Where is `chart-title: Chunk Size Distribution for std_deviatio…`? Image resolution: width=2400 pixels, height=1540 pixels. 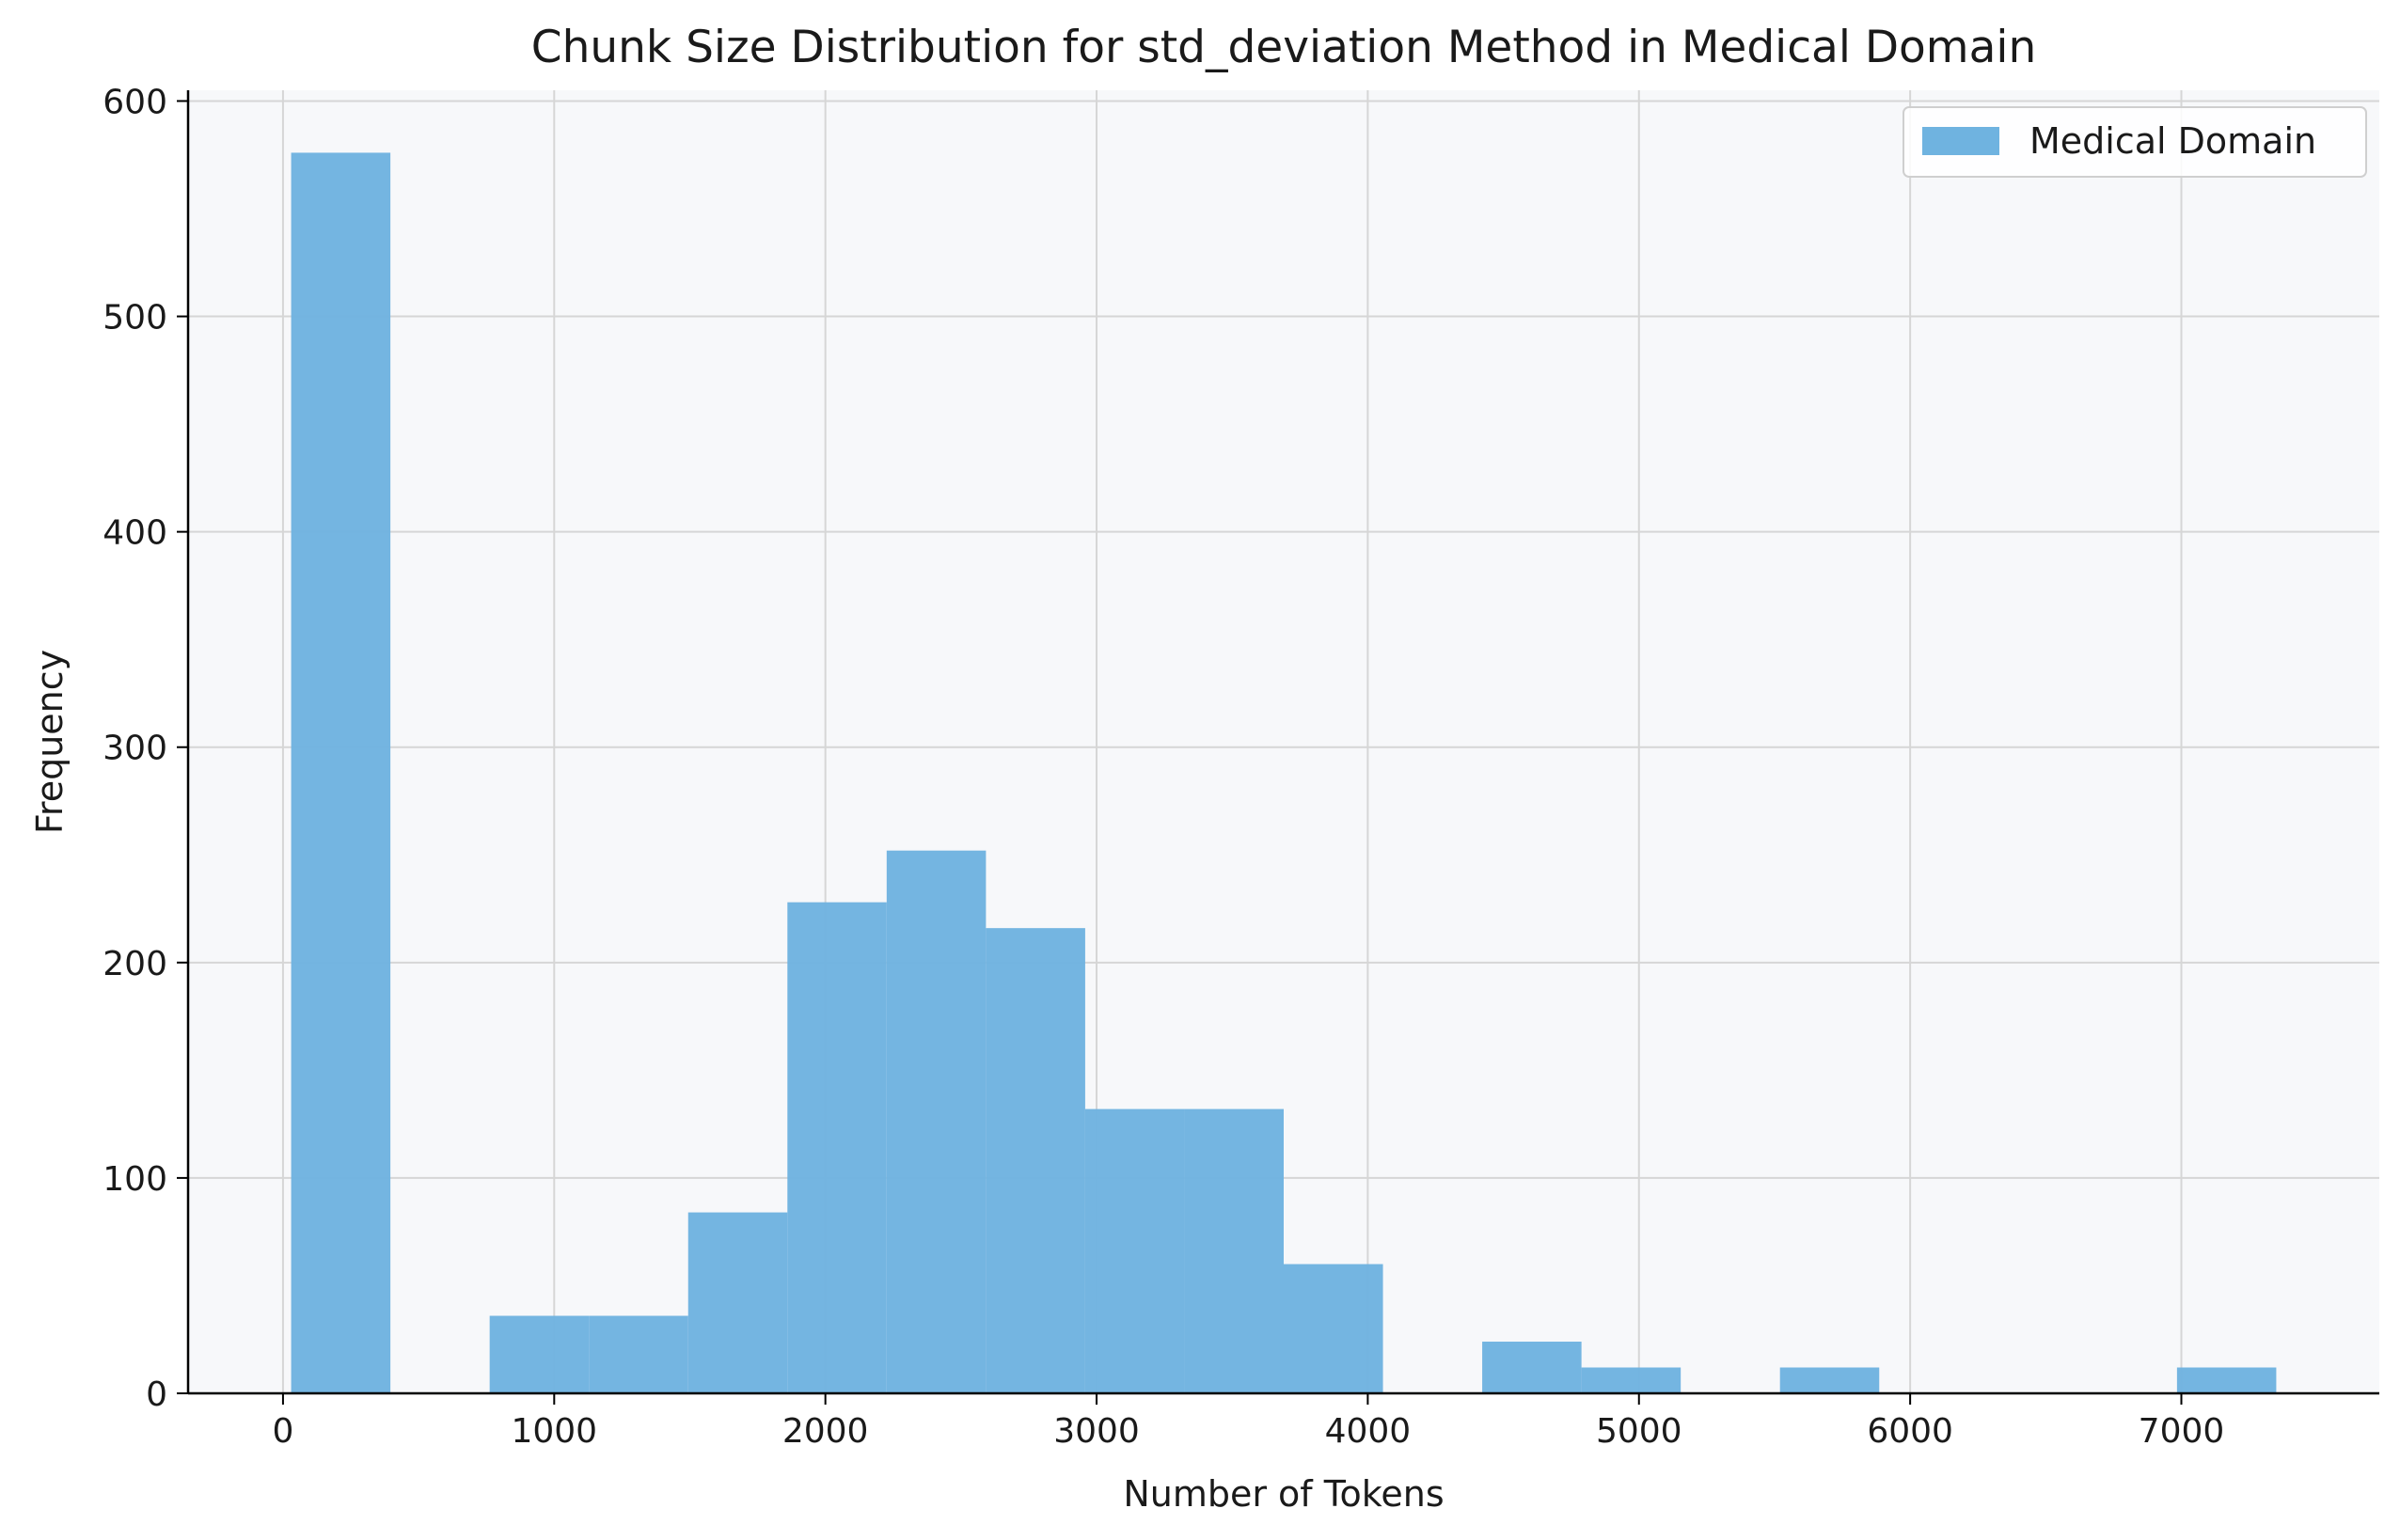
chart-title: Chunk Size Distribution for std_deviatio… is located at coordinates (1283, 47).